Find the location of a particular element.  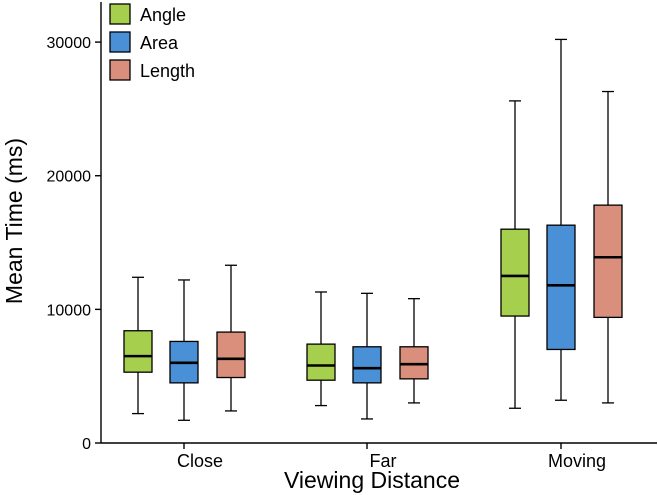

box-area-close is located at coordinates (184, 350).